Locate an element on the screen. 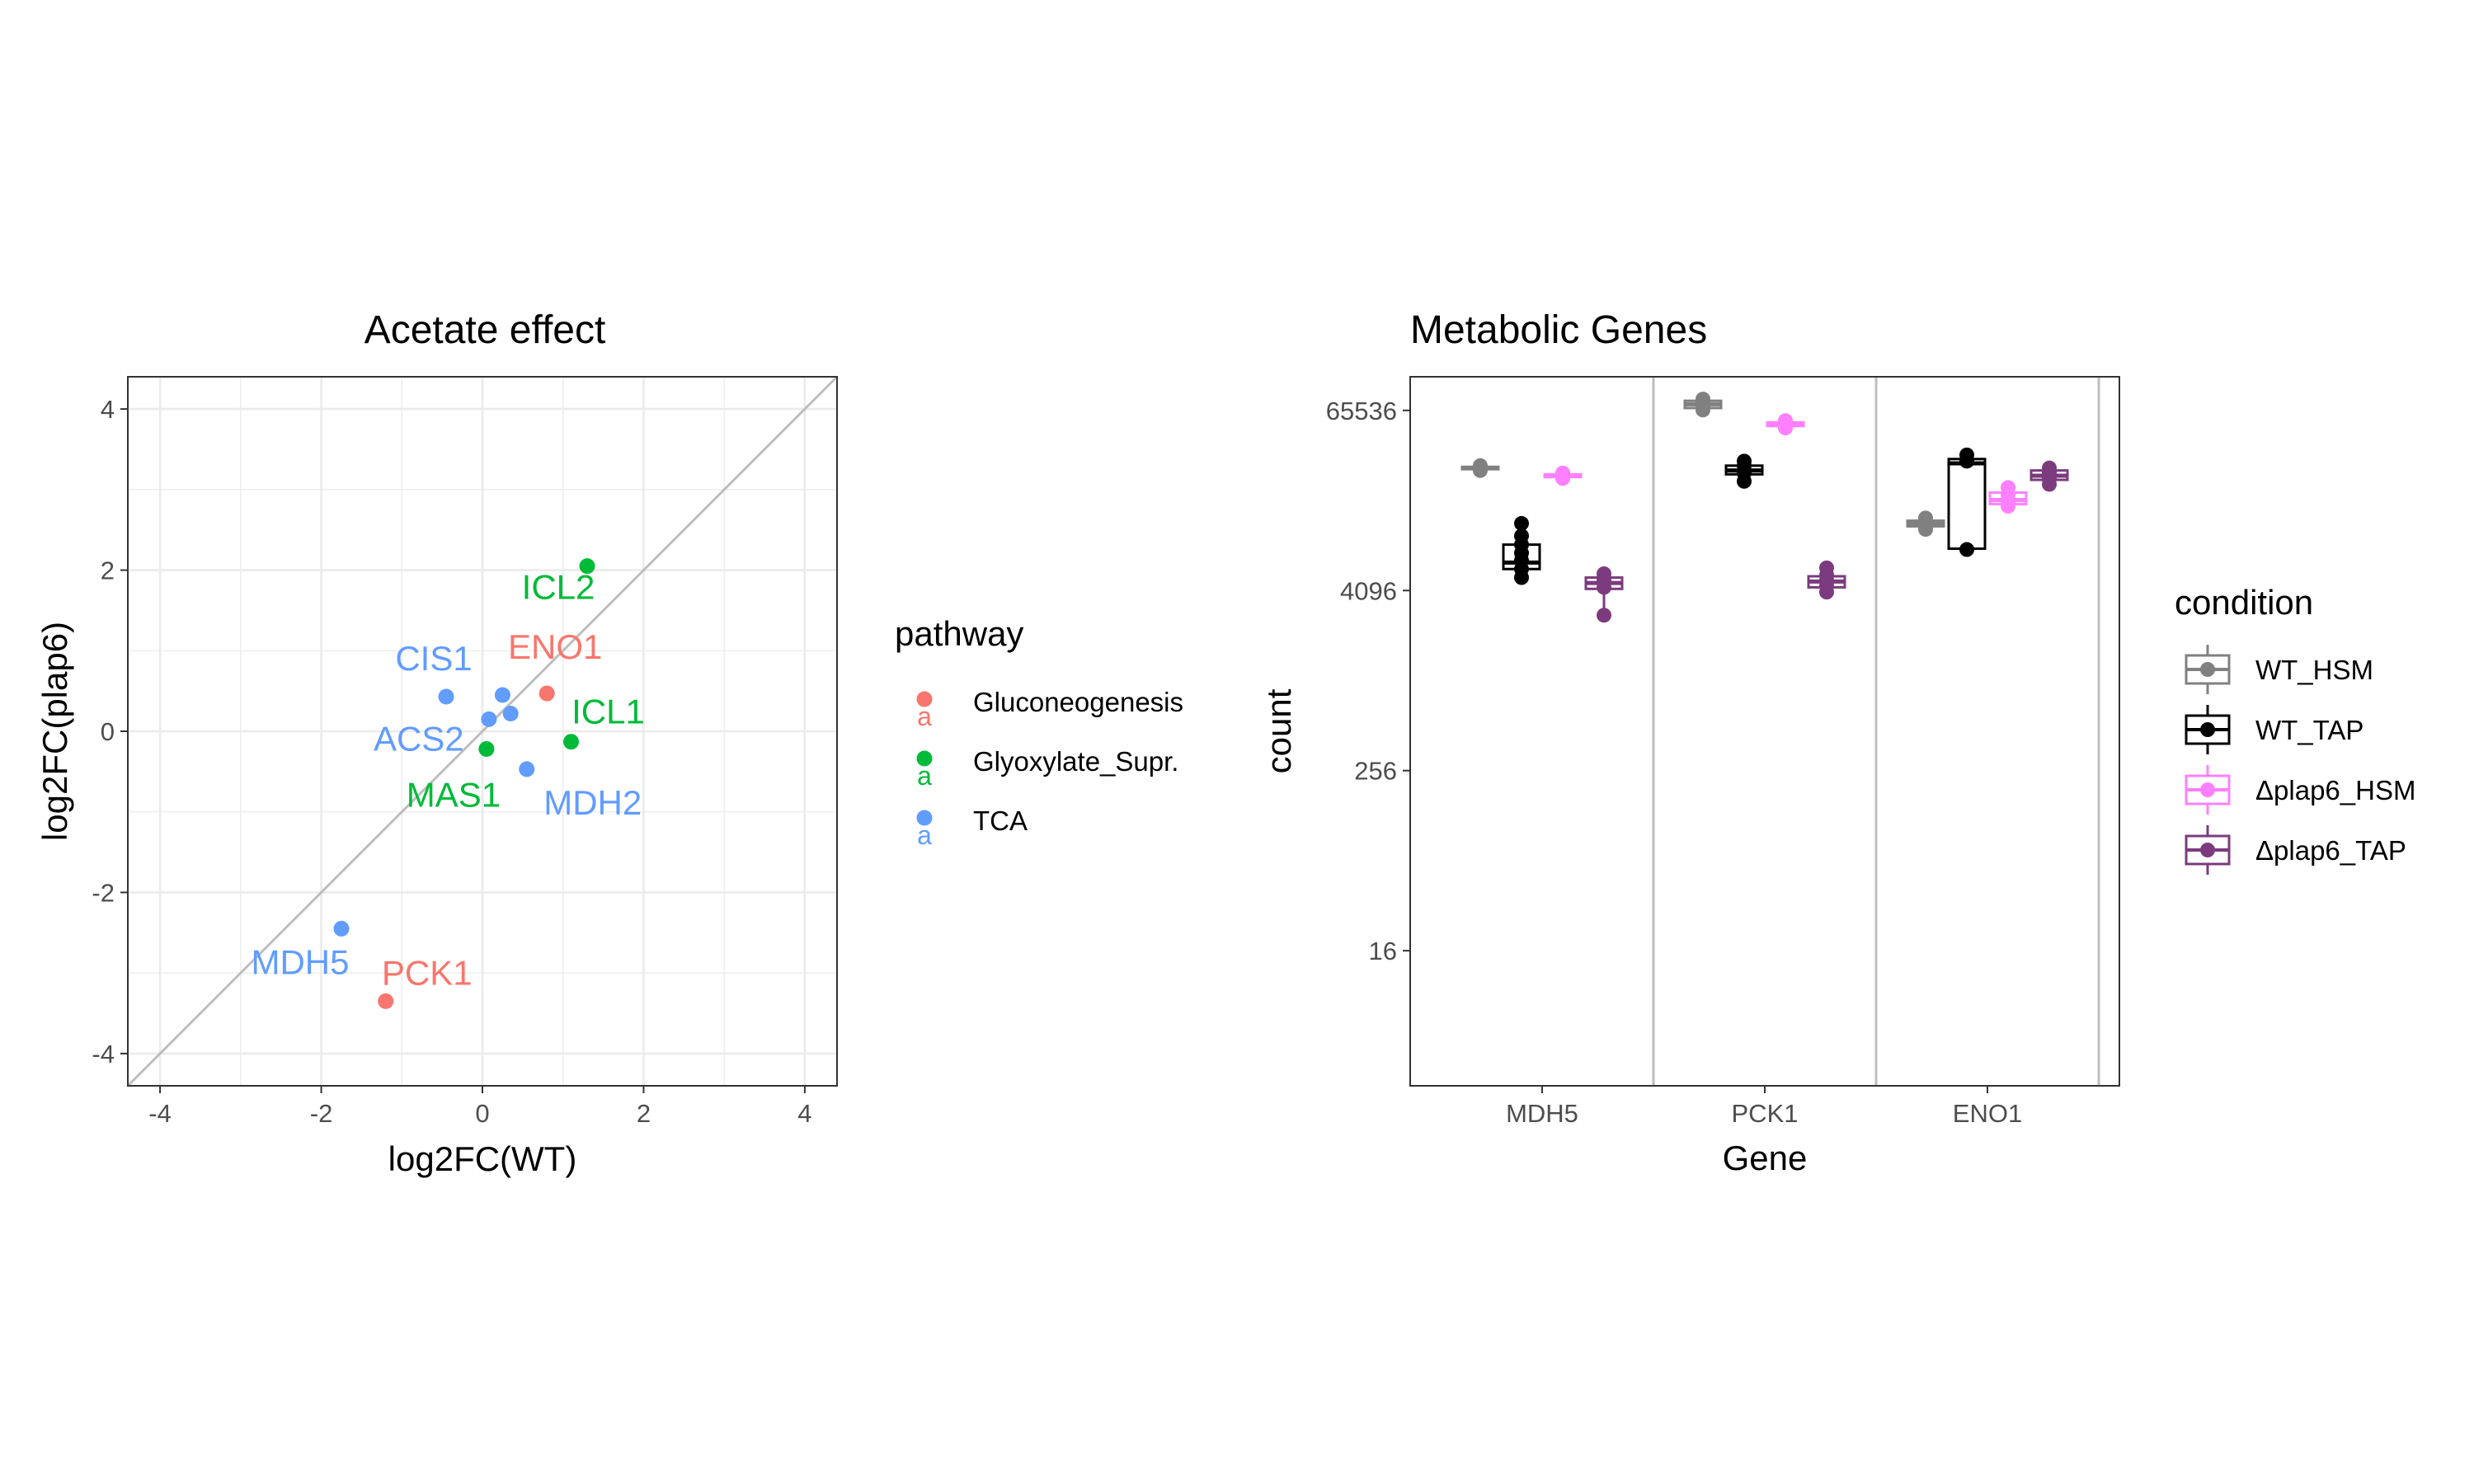 Image resolution: width=2474 pixels, height=1484 pixels. point-mdh2 is located at coordinates (527, 769).